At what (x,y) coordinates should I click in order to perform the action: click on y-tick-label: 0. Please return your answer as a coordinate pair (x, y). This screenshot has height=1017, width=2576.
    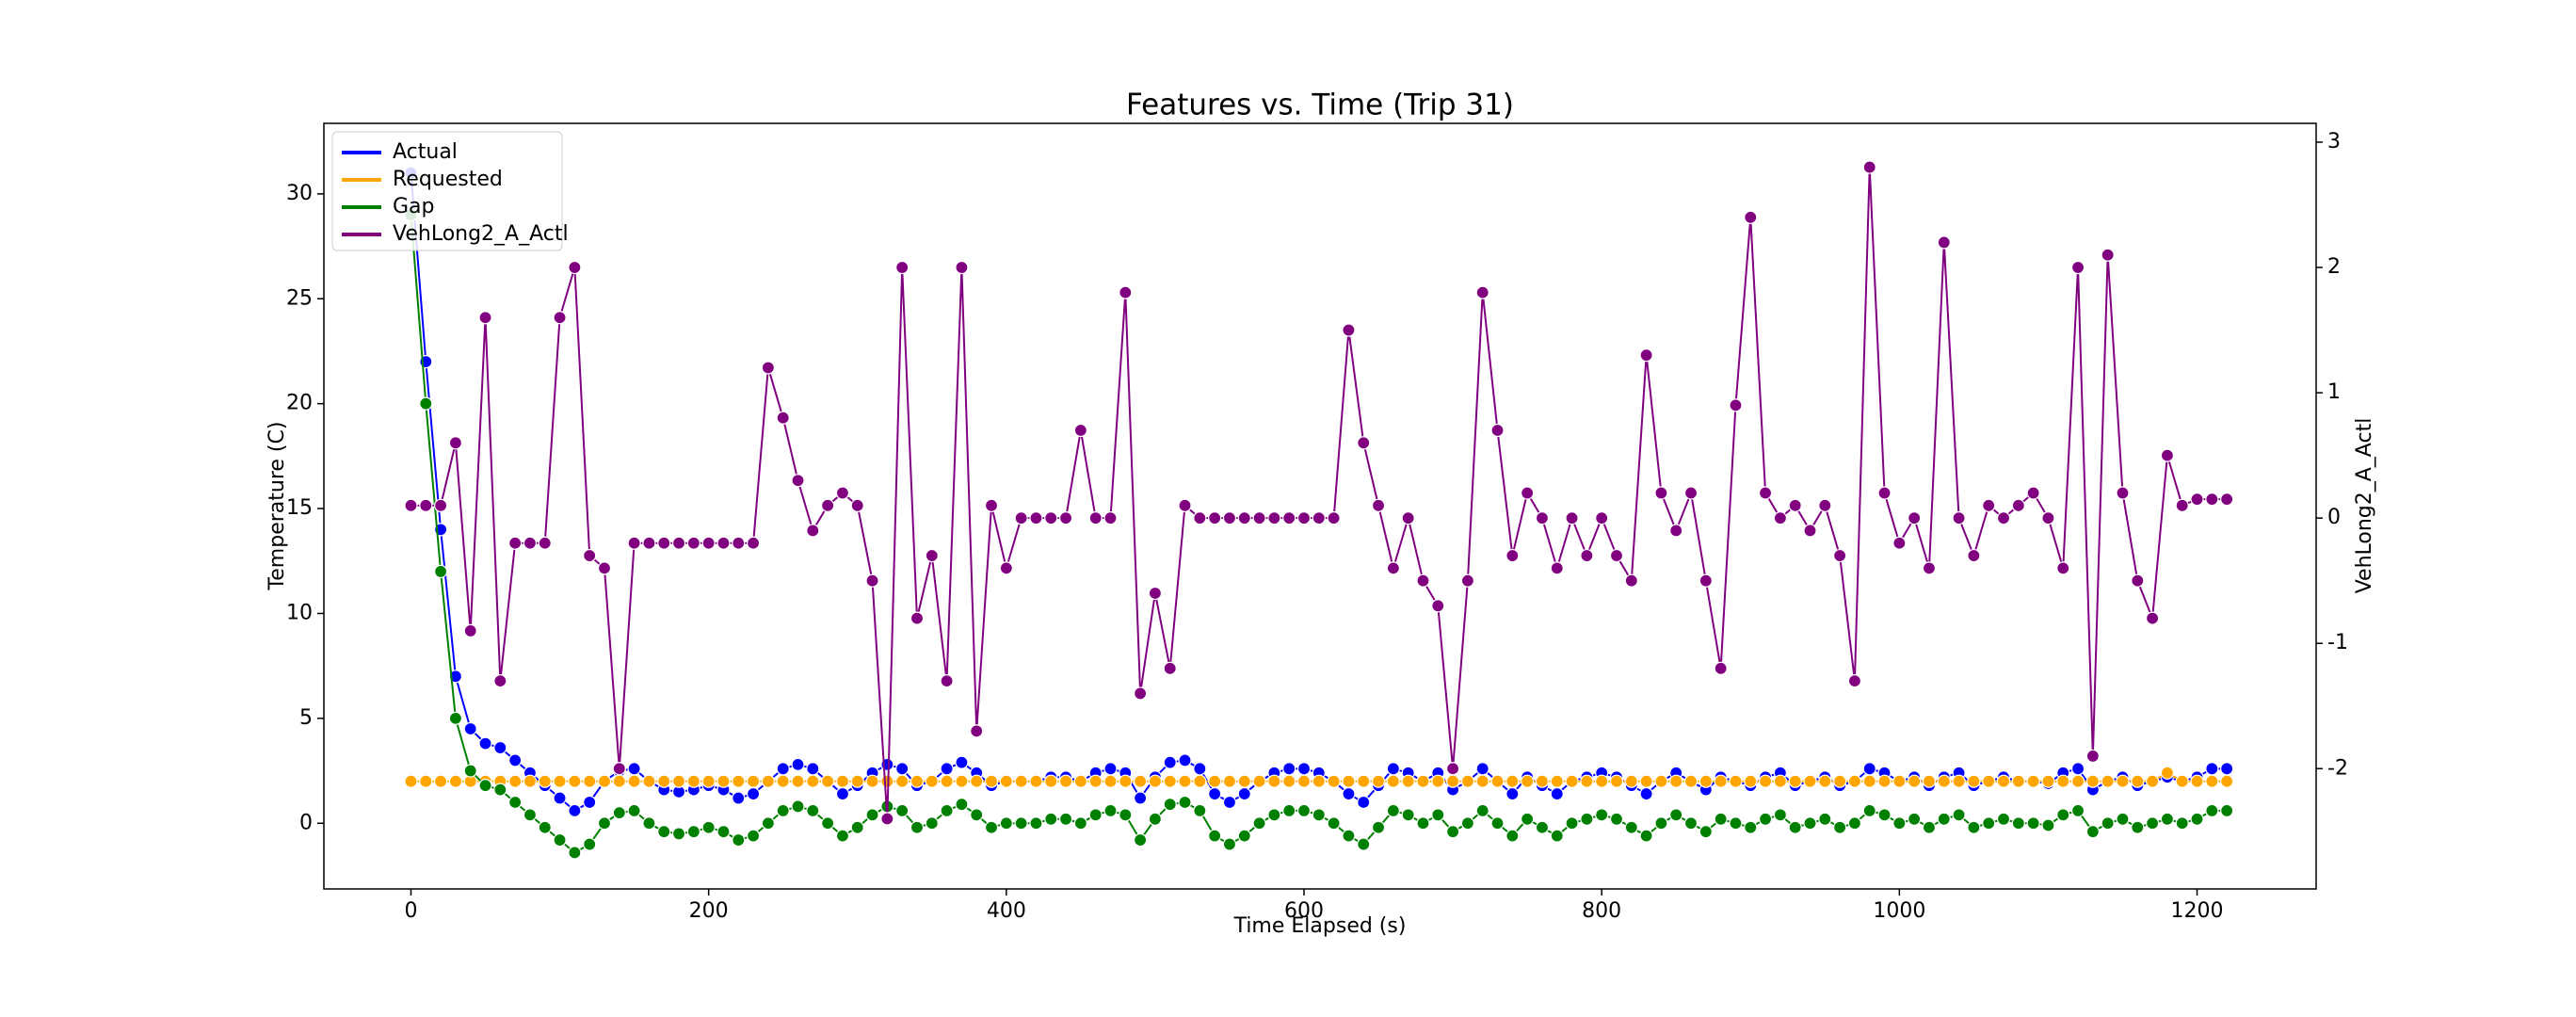
    Looking at the image, I should click on (306, 823).